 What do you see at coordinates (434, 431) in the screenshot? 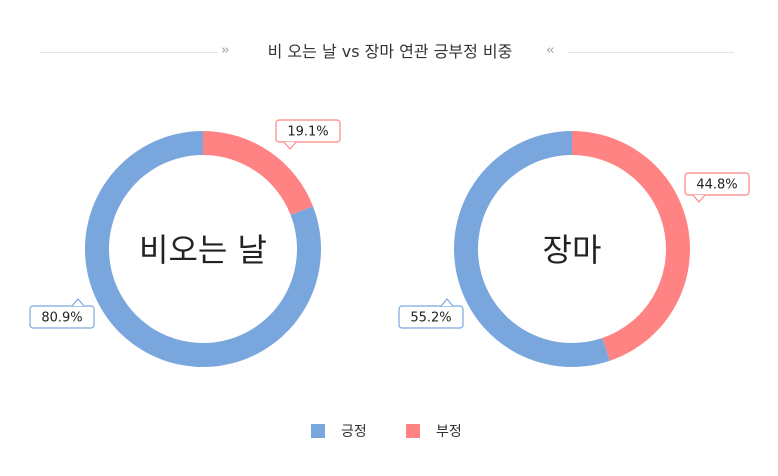
I see `legend-item-negative: 부정` at bounding box center [434, 431].